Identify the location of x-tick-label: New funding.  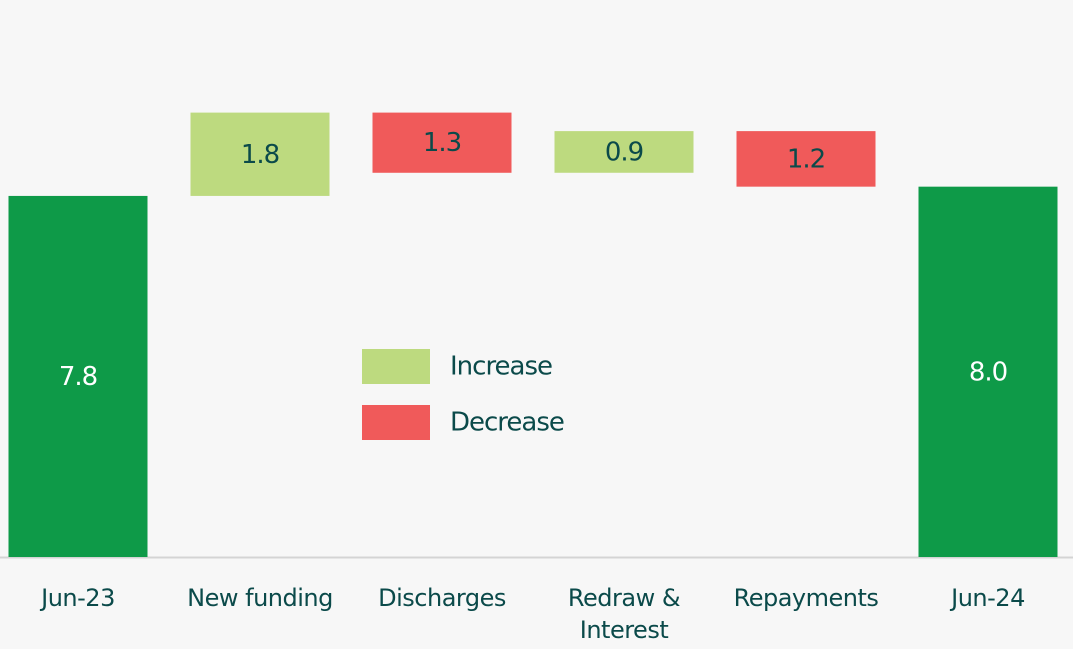
(260, 598).